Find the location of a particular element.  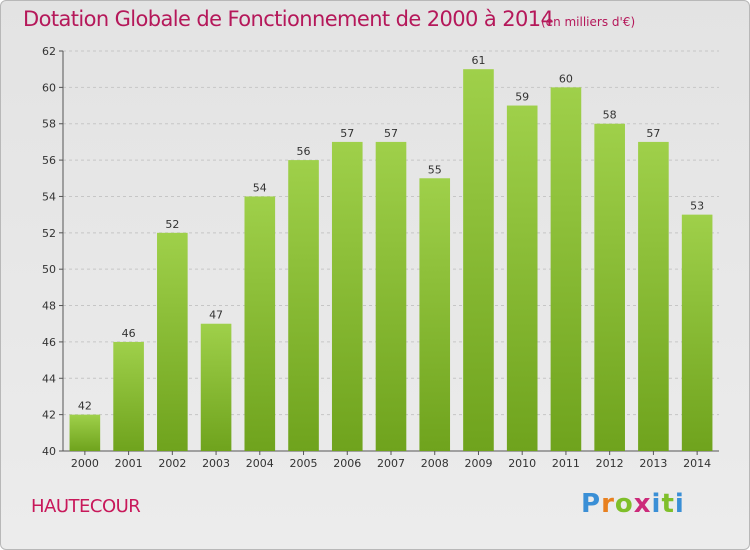

x-tick-label: 2004 is located at coordinates (260, 463).